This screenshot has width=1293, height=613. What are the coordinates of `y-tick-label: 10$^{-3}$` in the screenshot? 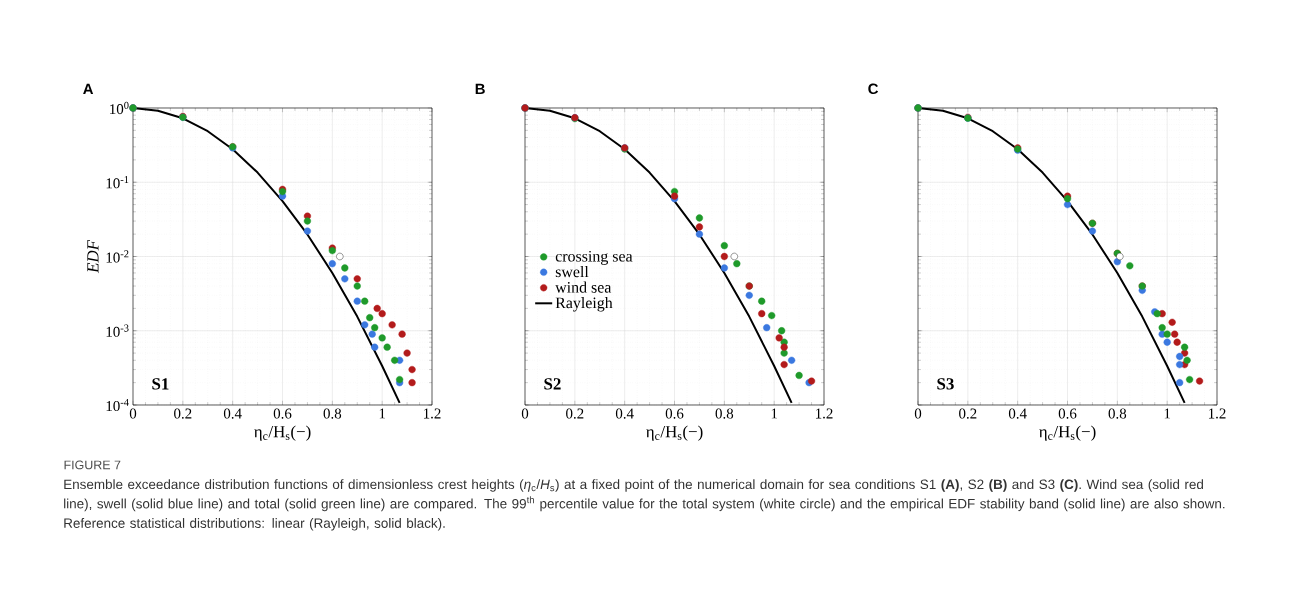 It's located at (117, 330).